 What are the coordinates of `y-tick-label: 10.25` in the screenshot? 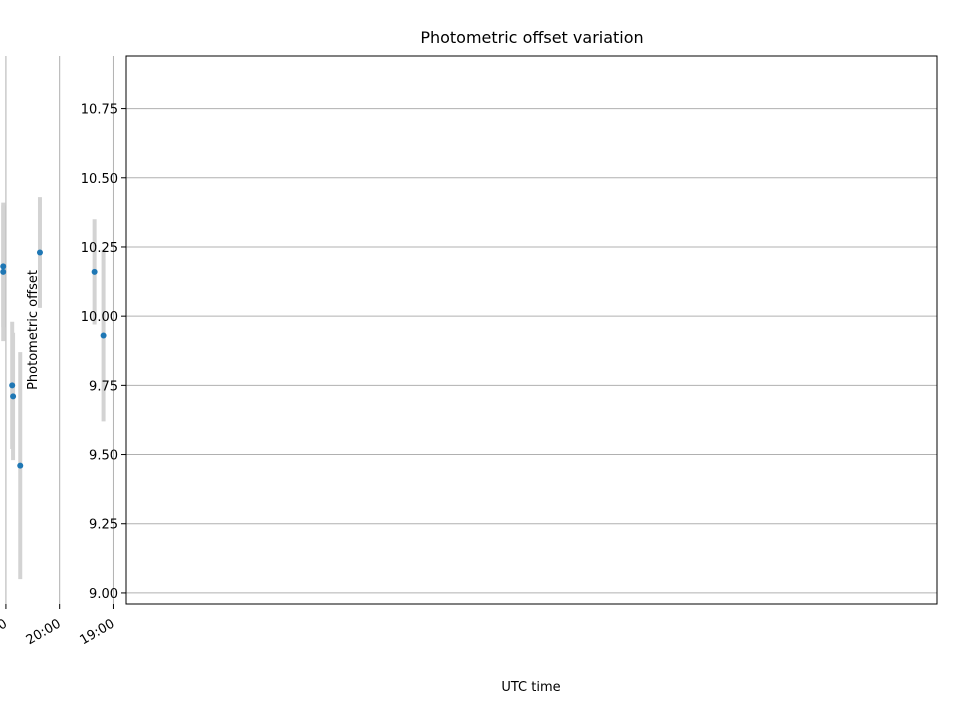 It's located at (99, 248).